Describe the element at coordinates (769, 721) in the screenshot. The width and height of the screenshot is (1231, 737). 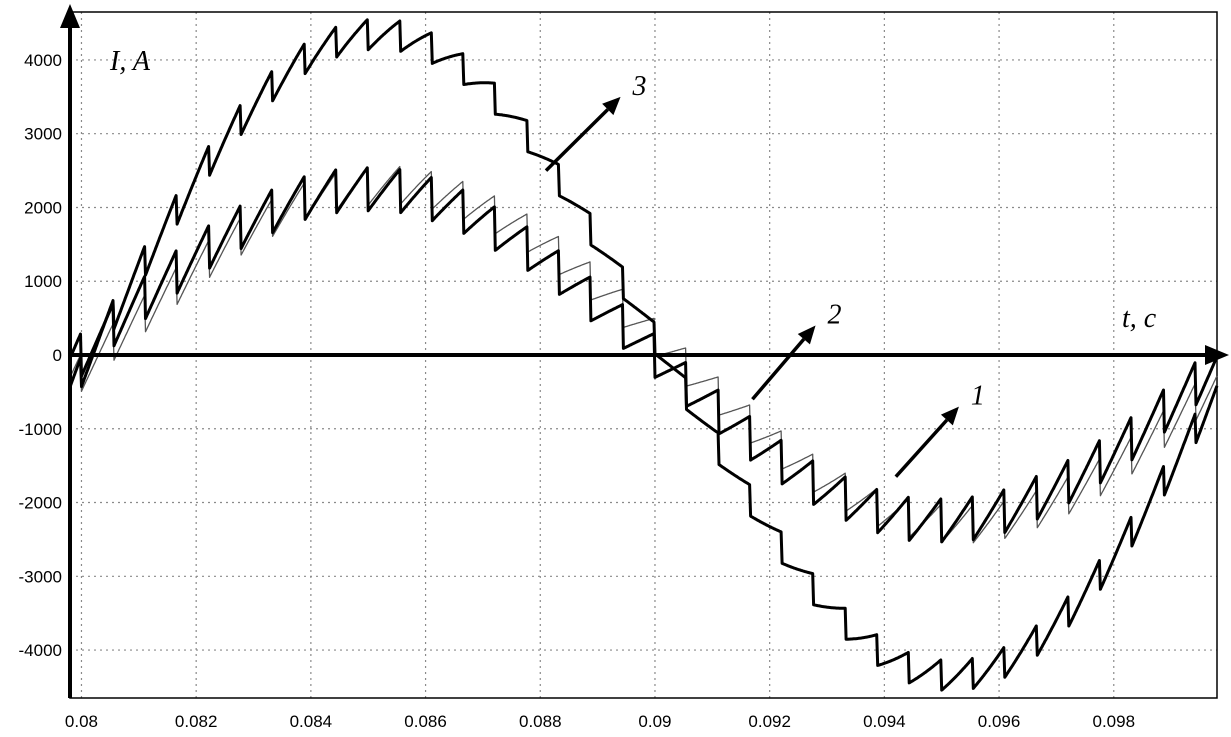
I see `x-tick-label: 0.092` at that location.